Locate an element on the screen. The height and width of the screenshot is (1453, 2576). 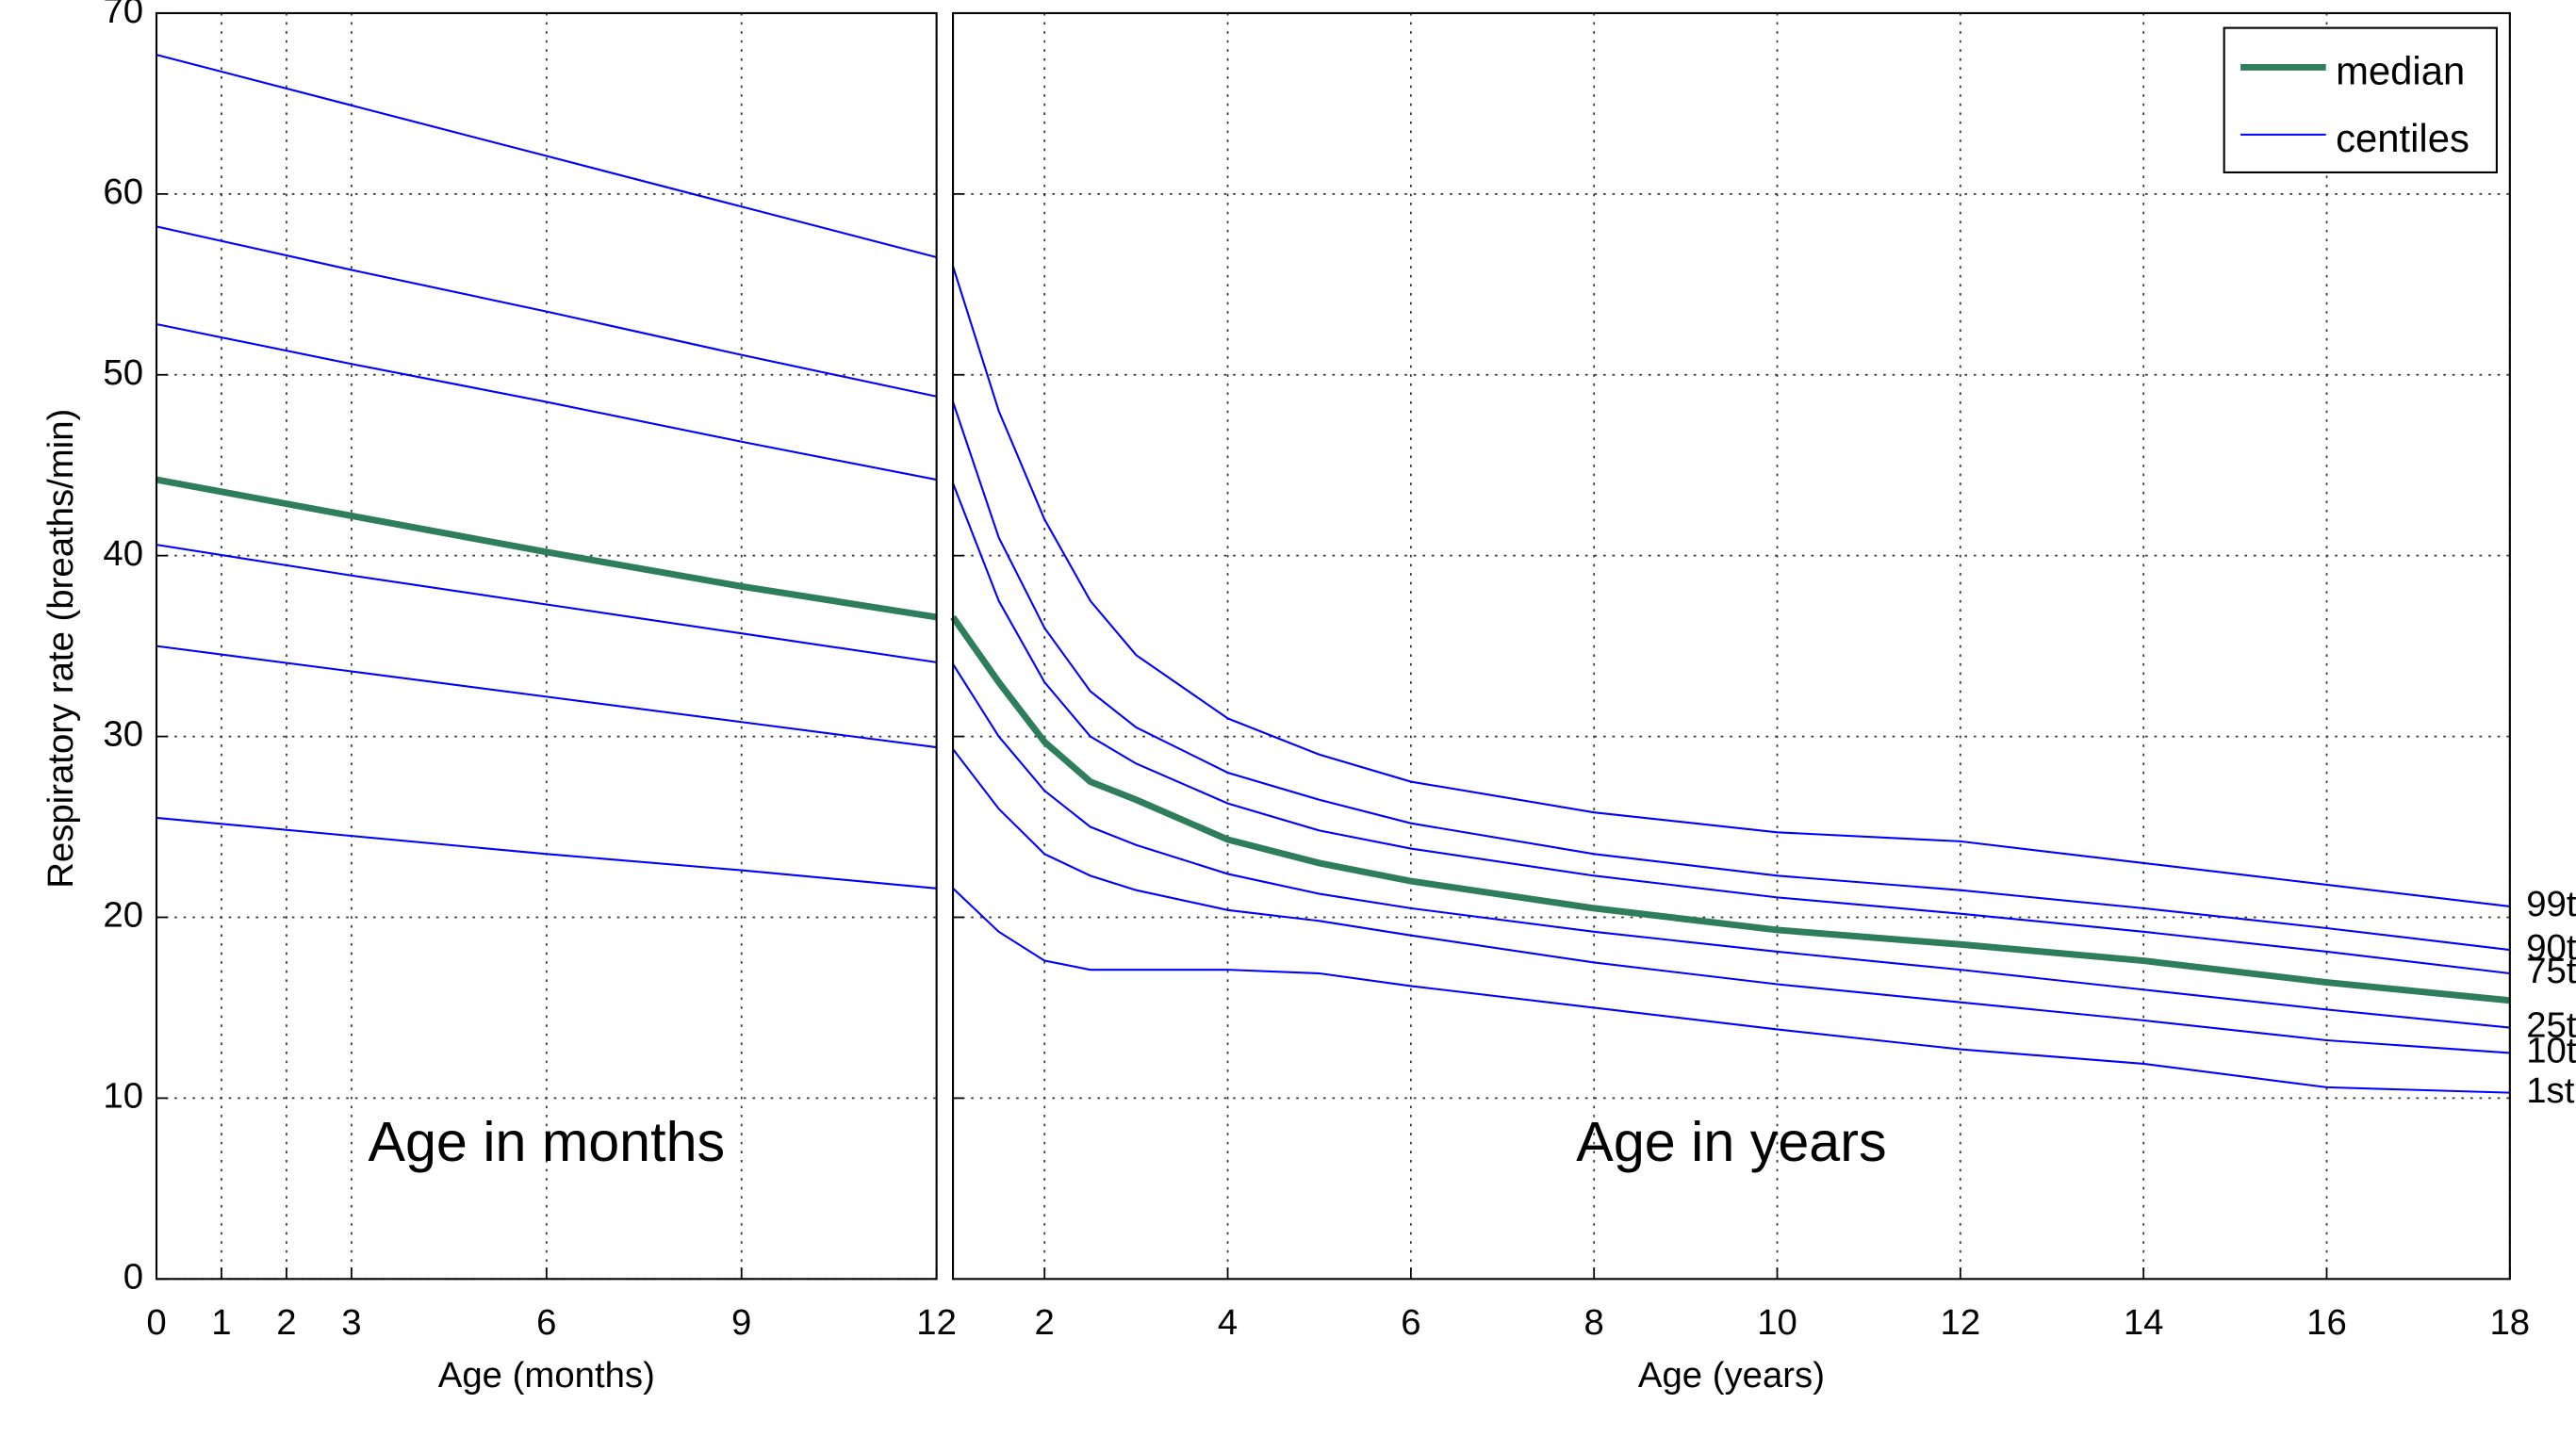
x-tick-label: 10 is located at coordinates (1777, 1322).